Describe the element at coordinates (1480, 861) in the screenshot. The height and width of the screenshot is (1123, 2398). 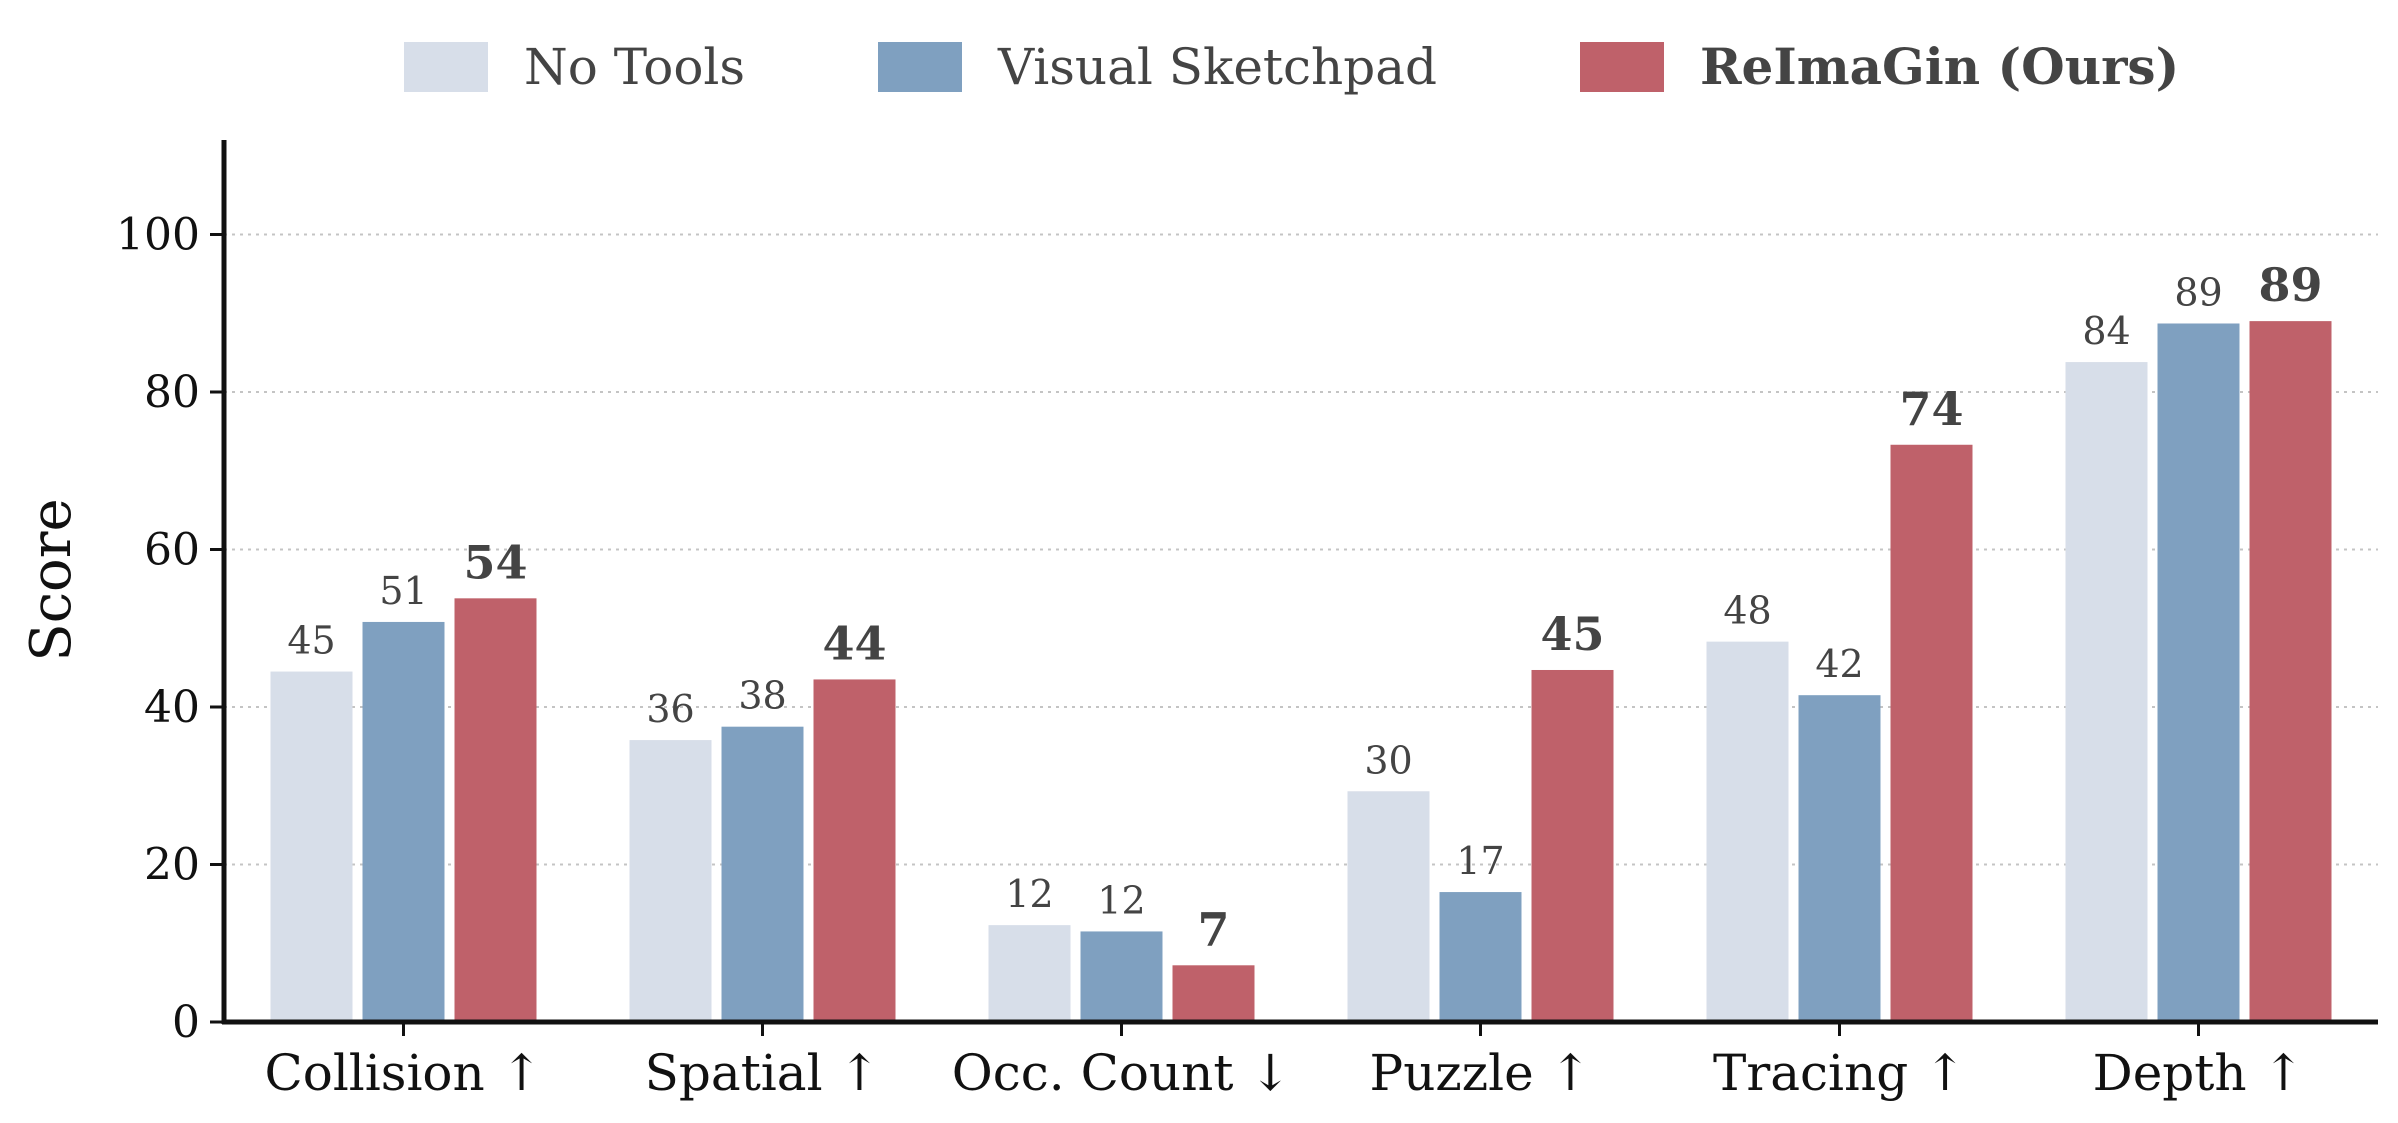
I see `data-label: 17` at that location.